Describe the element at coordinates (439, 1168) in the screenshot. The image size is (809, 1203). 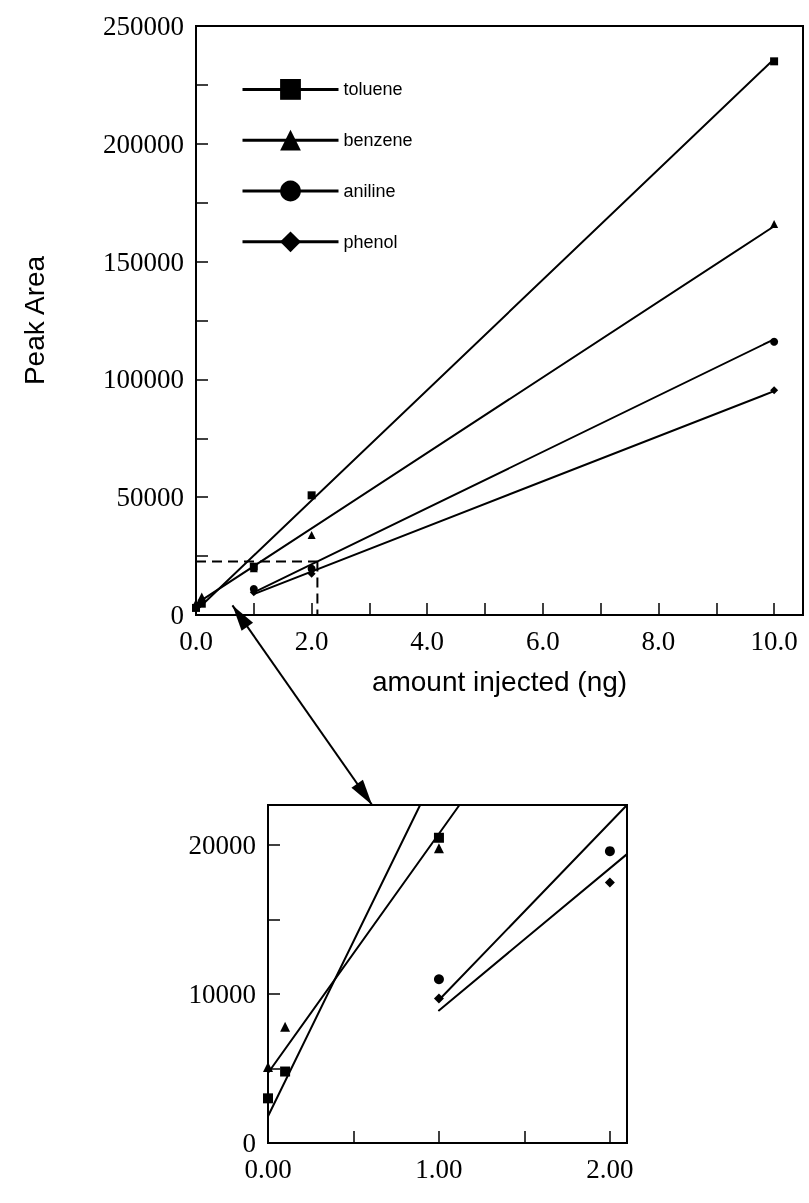
I see `x-tick-label: 1.00` at that location.